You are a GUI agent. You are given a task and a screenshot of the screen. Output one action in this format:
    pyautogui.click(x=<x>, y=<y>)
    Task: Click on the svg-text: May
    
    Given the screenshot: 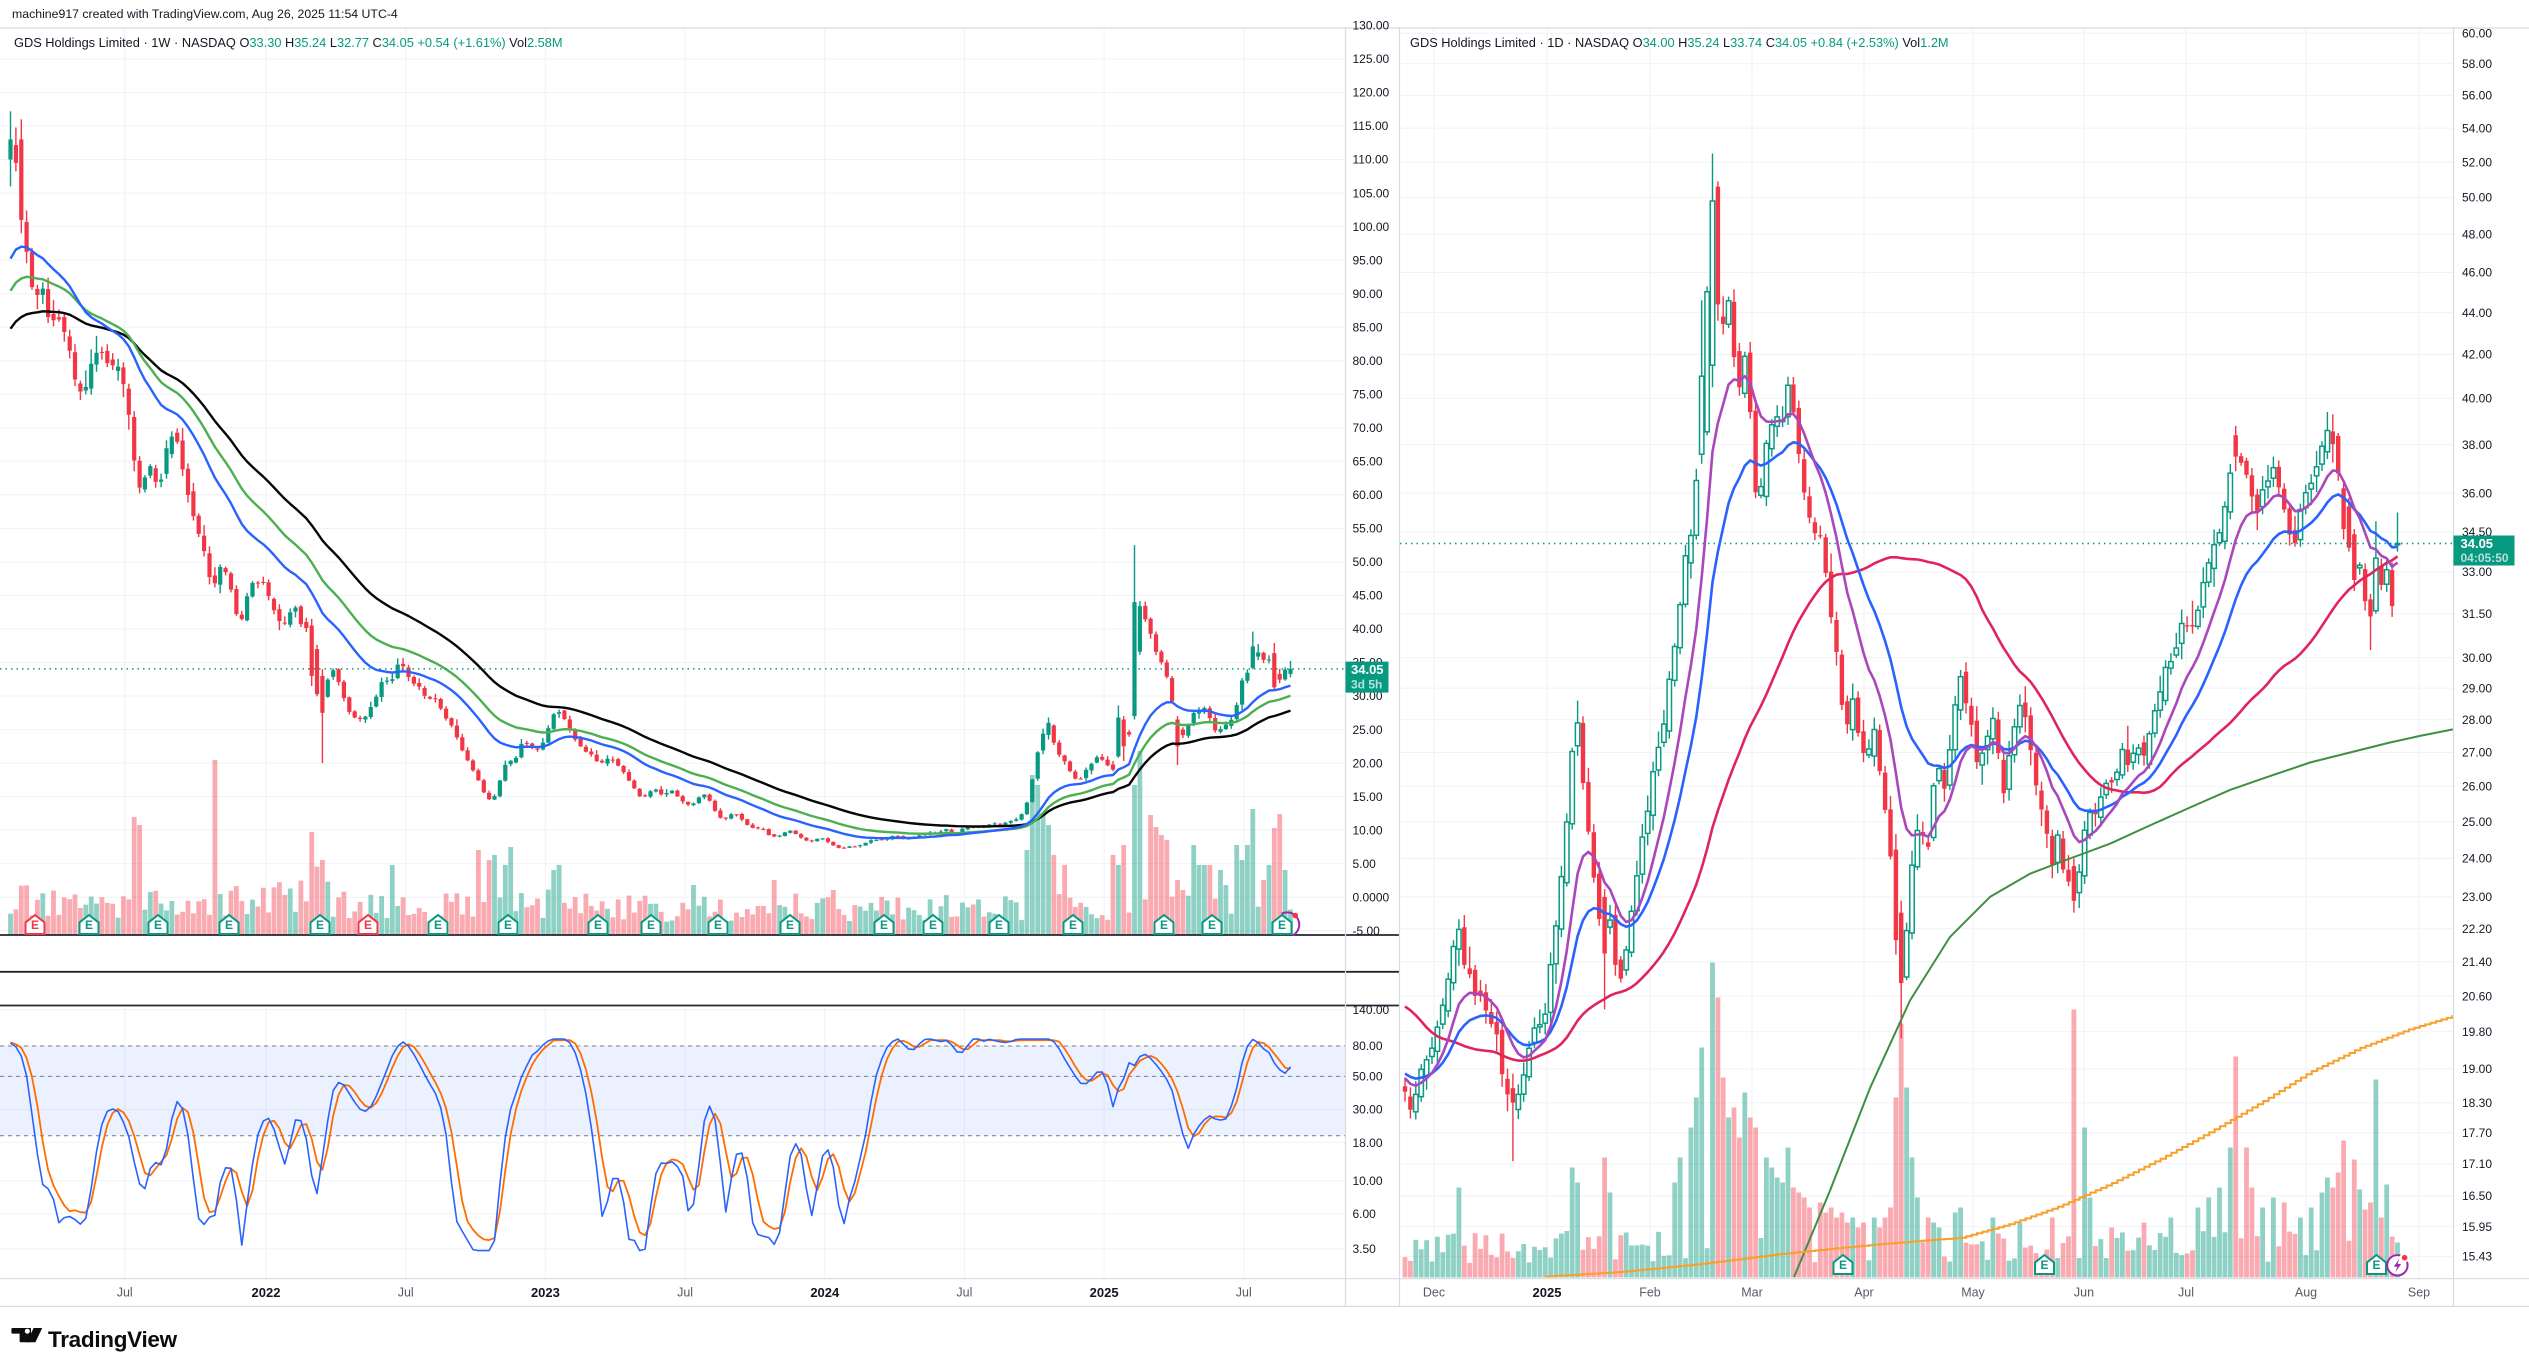 What is the action you would take?
    pyautogui.click(x=1973, y=1293)
    